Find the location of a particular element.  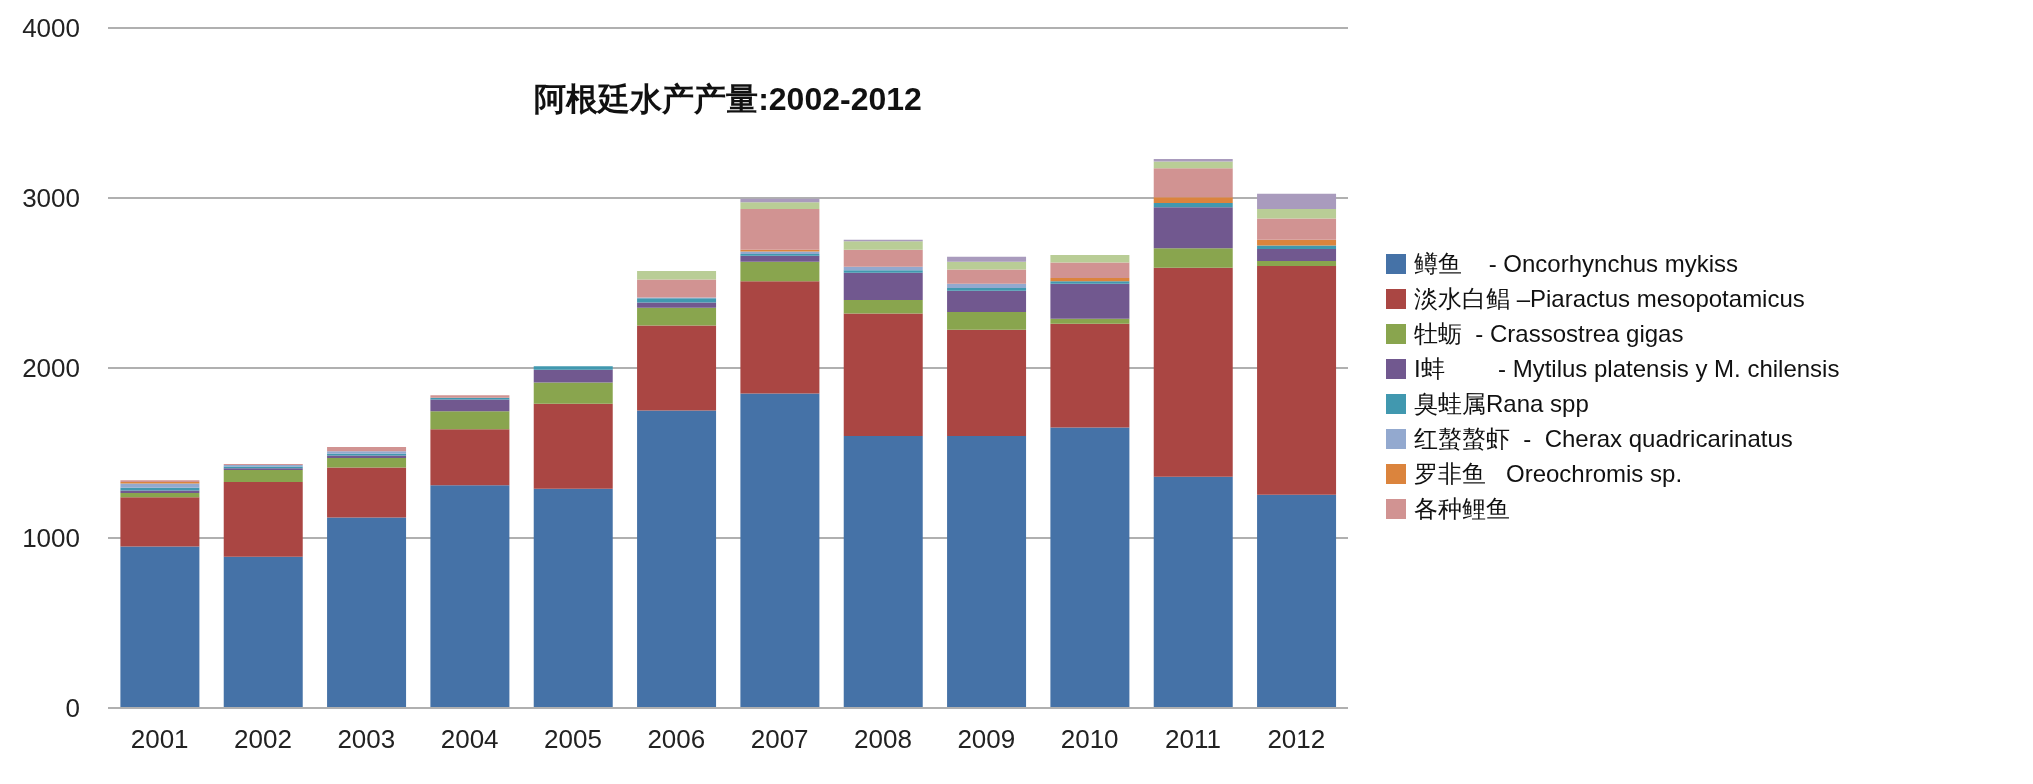

x-tick-label: 2001 is located at coordinates (159, 739).